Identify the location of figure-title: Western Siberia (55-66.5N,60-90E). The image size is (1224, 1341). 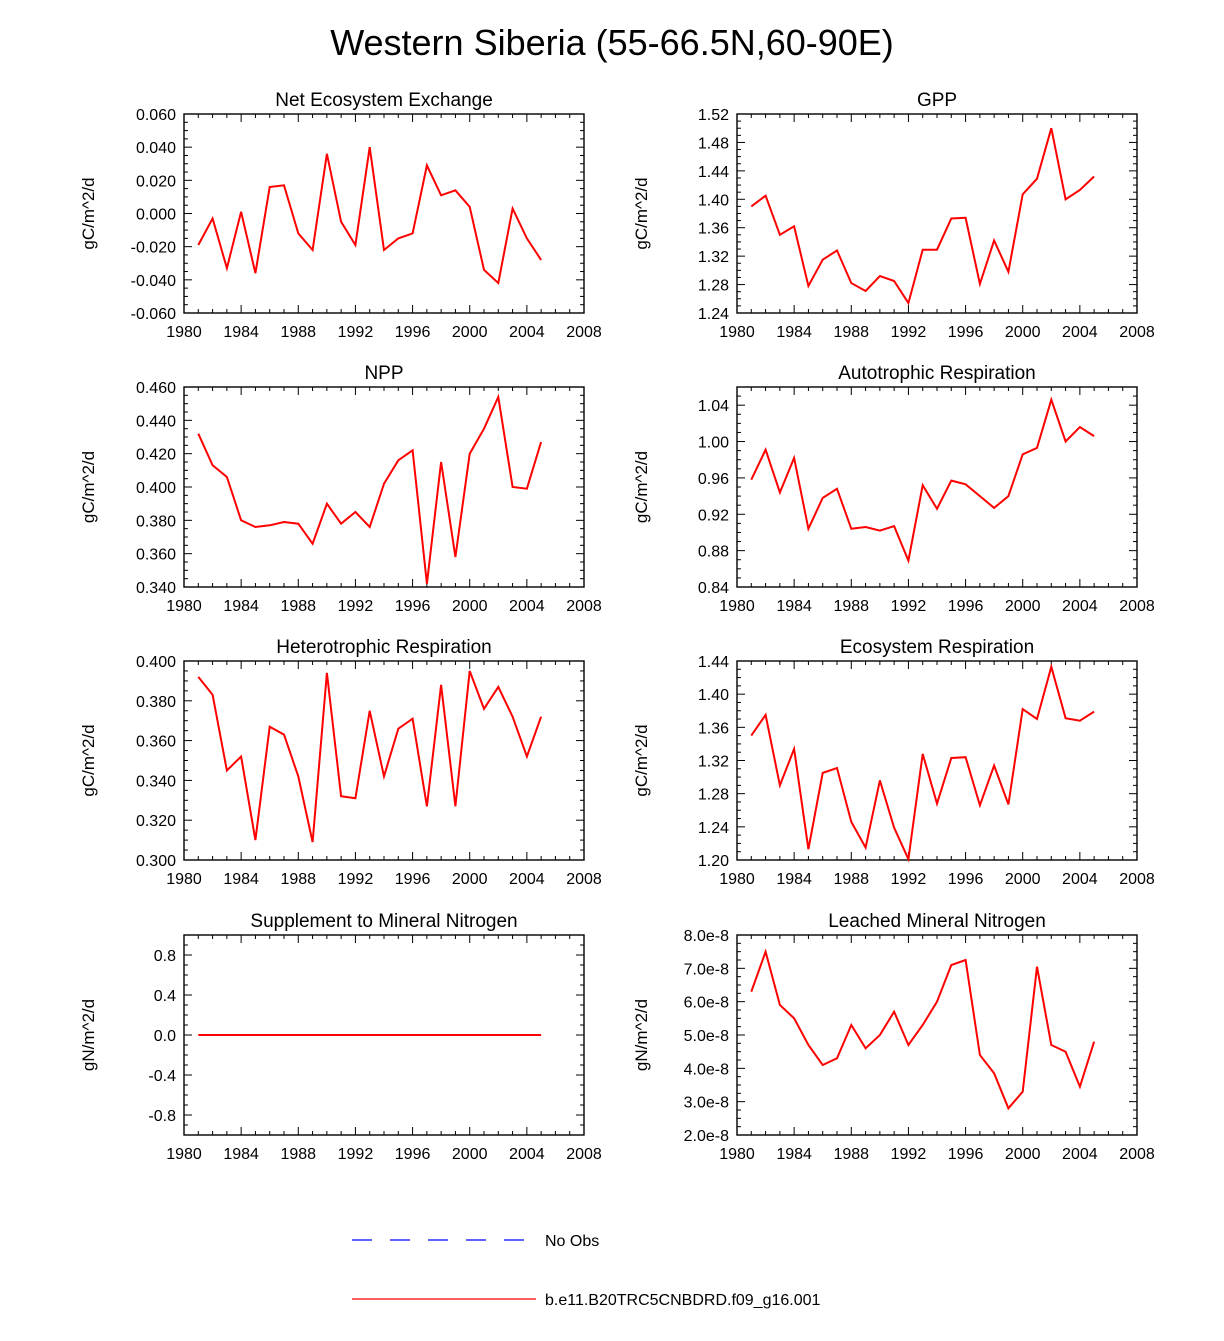
(612, 42).